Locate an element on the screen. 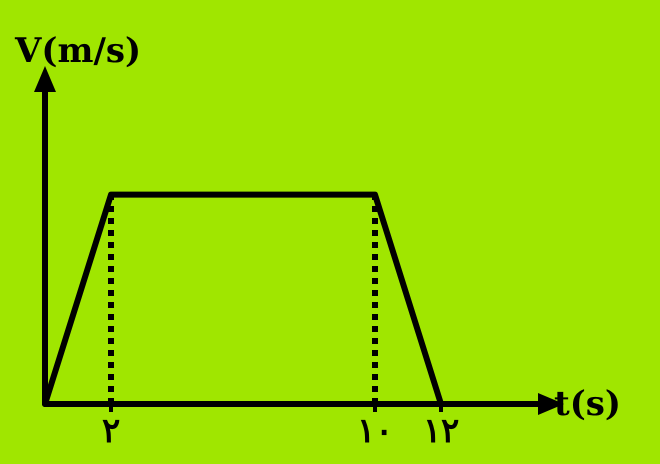 The height and width of the screenshot is (464, 660). x-tick-label: ١٢ is located at coordinates (441, 431).